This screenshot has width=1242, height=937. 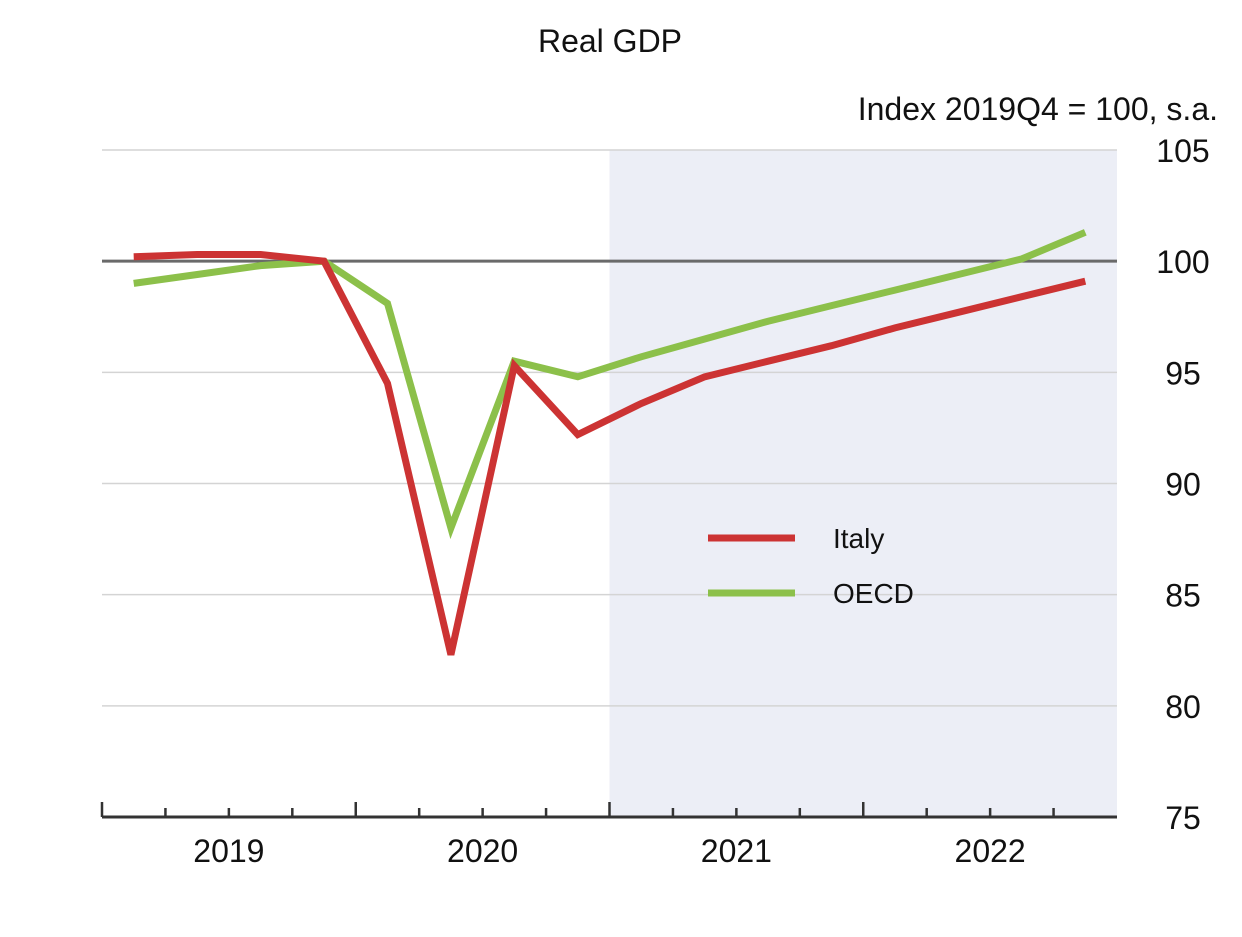 What do you see at coordinates (736, 851) in the screenshot?
I see `x-tick-label-2021: 2021` at bounding box center [736, 851].